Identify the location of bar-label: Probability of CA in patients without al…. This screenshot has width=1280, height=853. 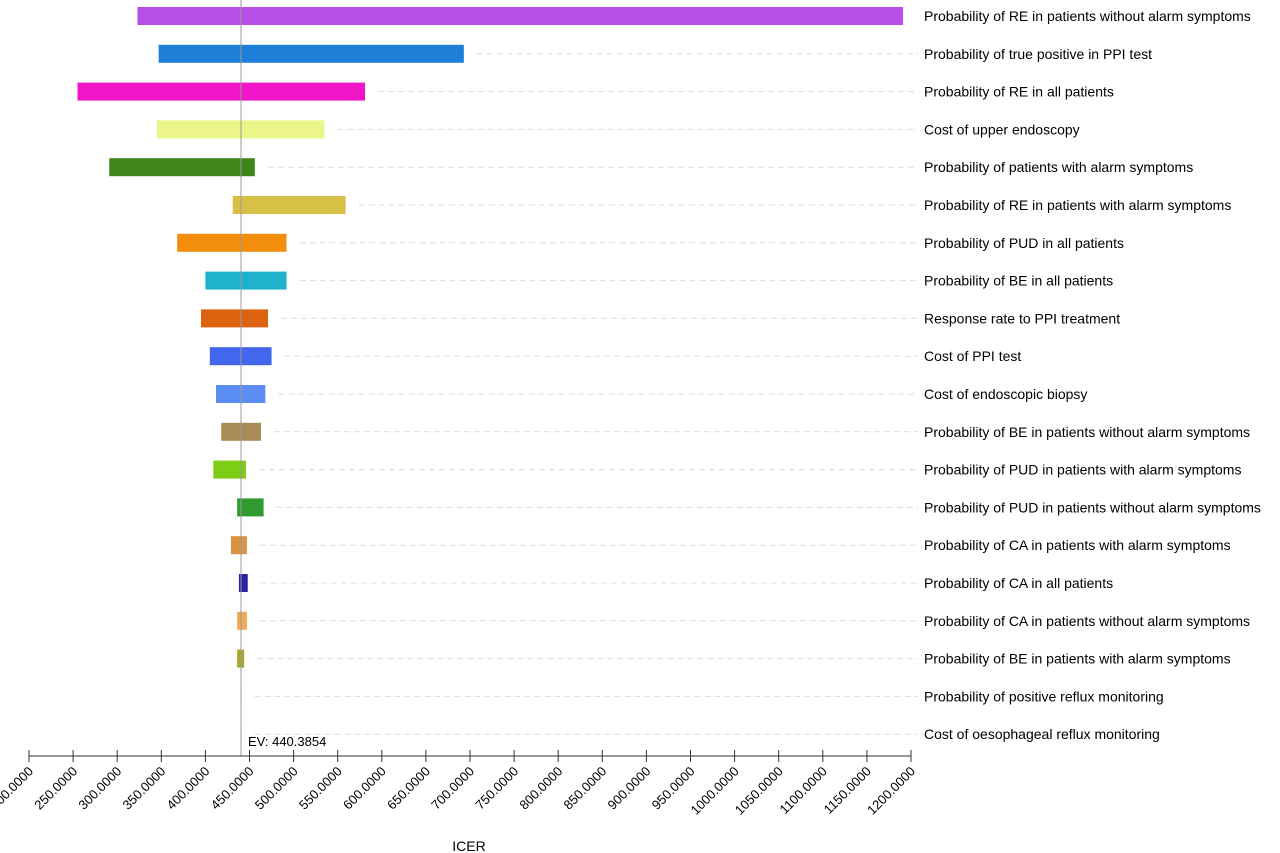
(1087, 621).